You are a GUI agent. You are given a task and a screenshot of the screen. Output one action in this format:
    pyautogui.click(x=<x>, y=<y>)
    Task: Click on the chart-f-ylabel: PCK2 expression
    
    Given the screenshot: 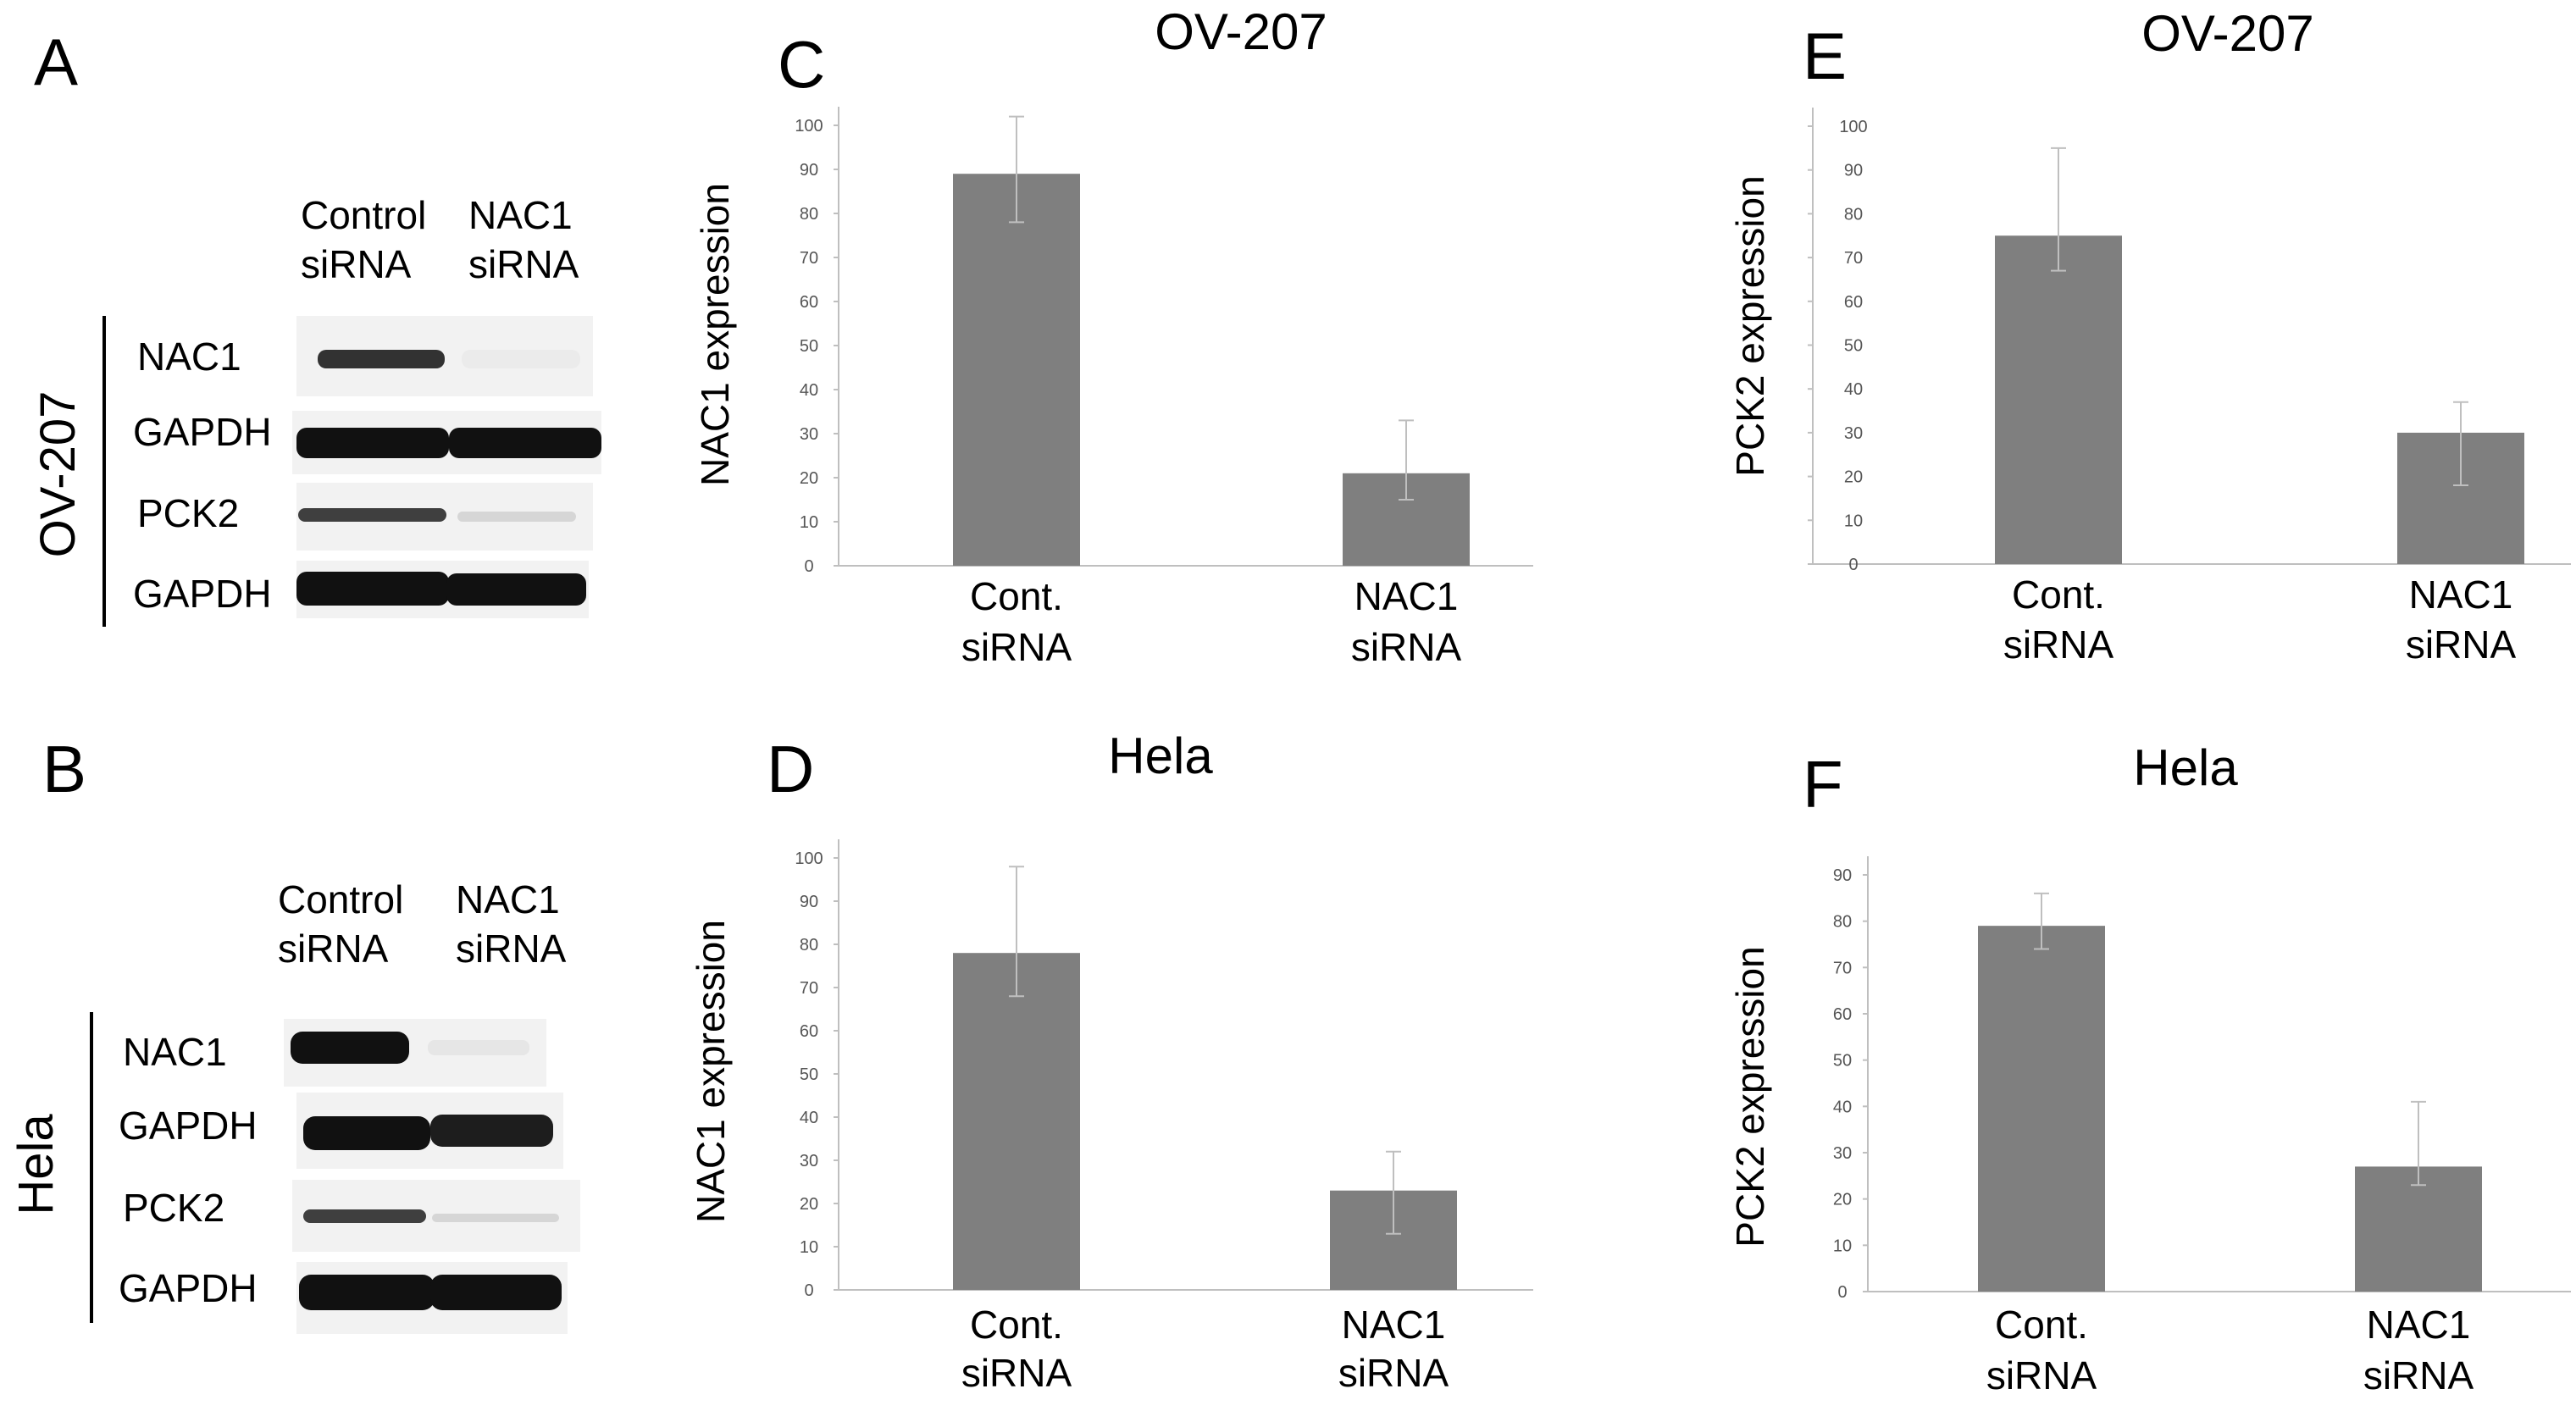 What is the action you would take?
    pyautogui.click(x=1750, y=1097)
    